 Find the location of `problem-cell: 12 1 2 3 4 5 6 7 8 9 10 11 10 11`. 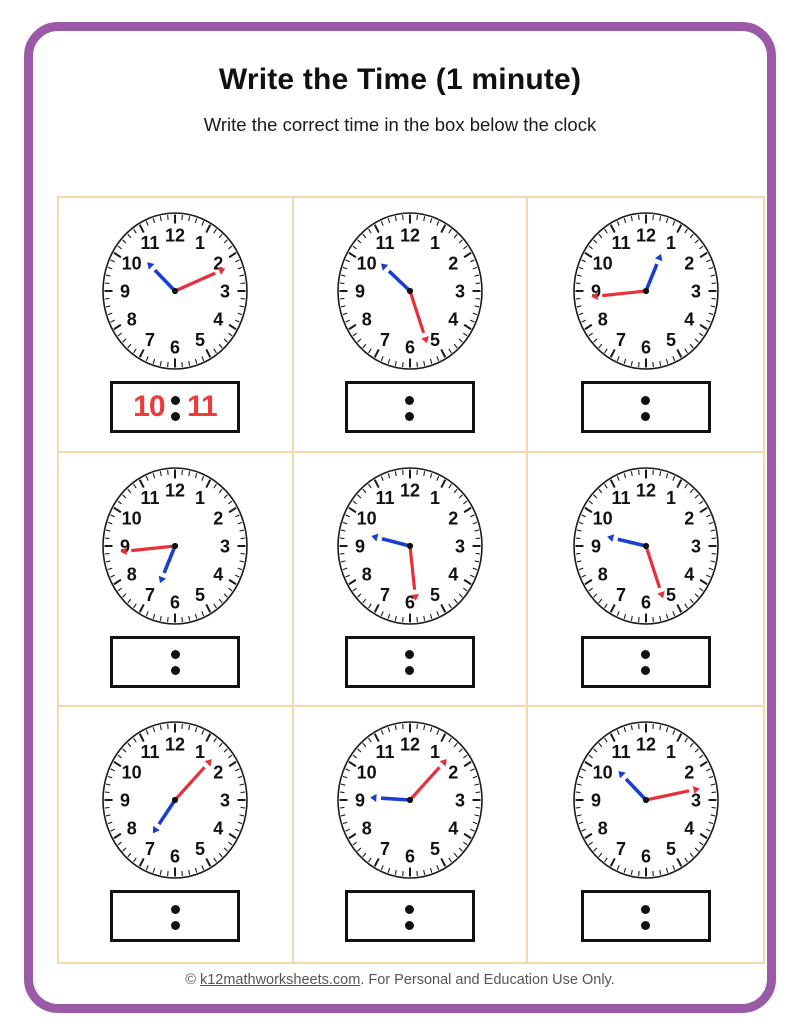

problem-cell: 12 1 2 3 4 5 6 7 8 9 10 11 10 11 is located at coordinates (176, 325).